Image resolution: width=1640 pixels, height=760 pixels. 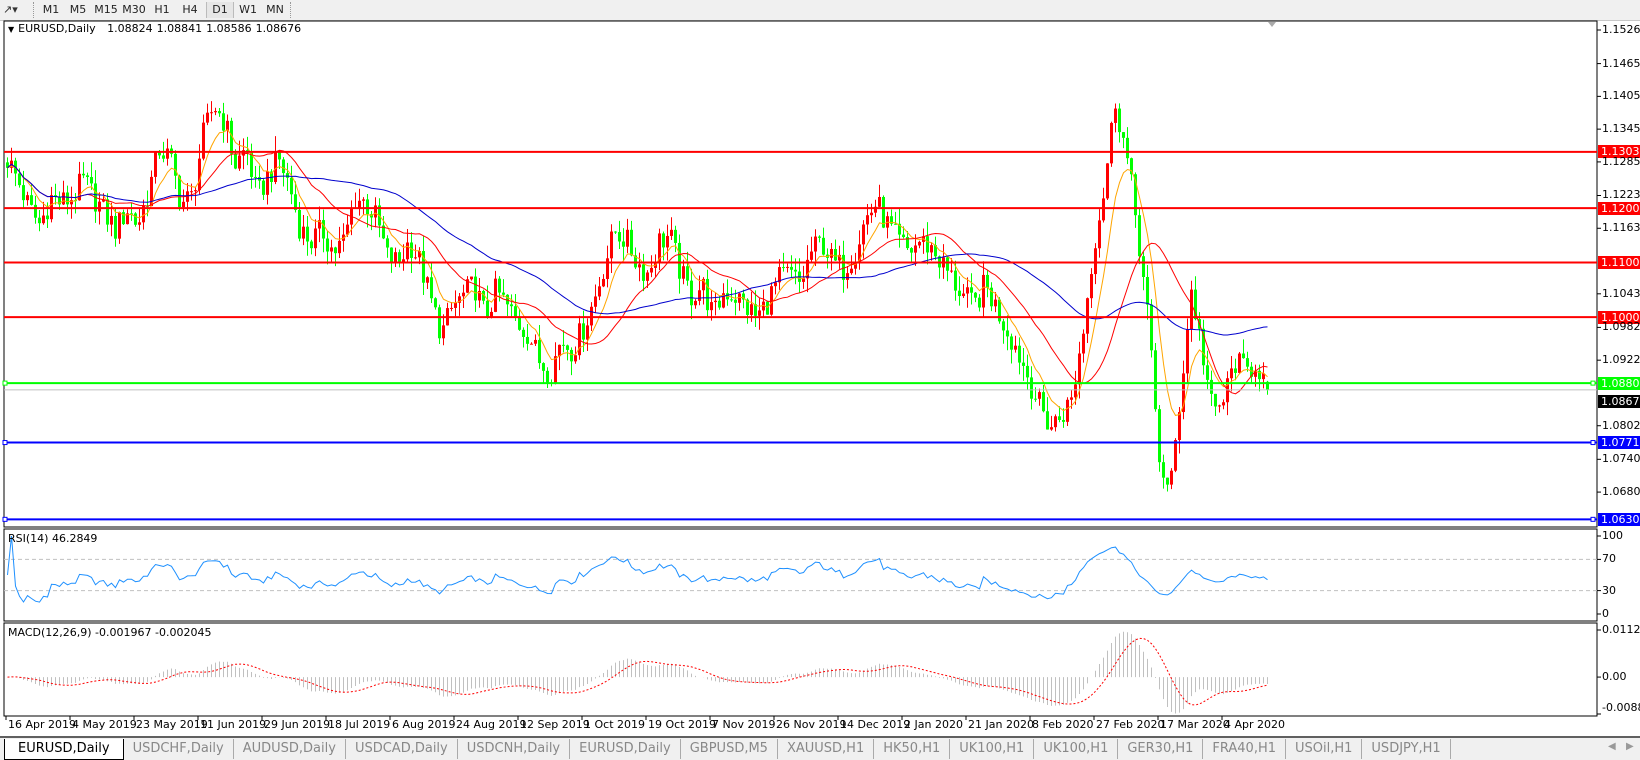 I want to click on date-axis-label: 7 Nov 2019, so click(x=744, y=724).